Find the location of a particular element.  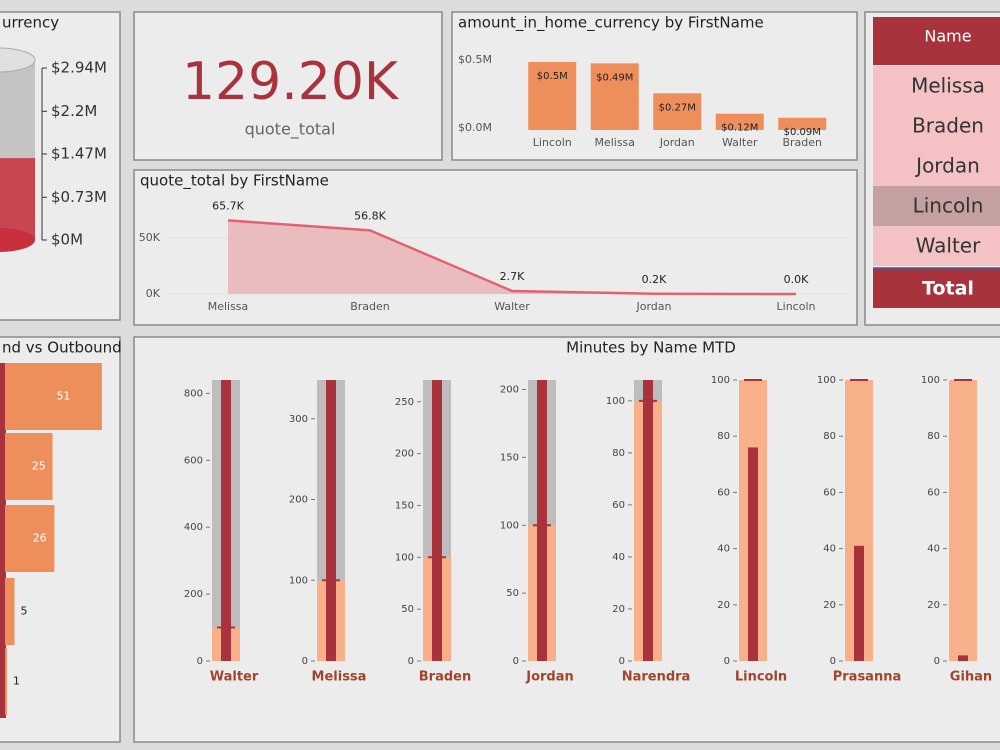

chart-title: Minutes by Name MTD is located at coordinates (651, 348).